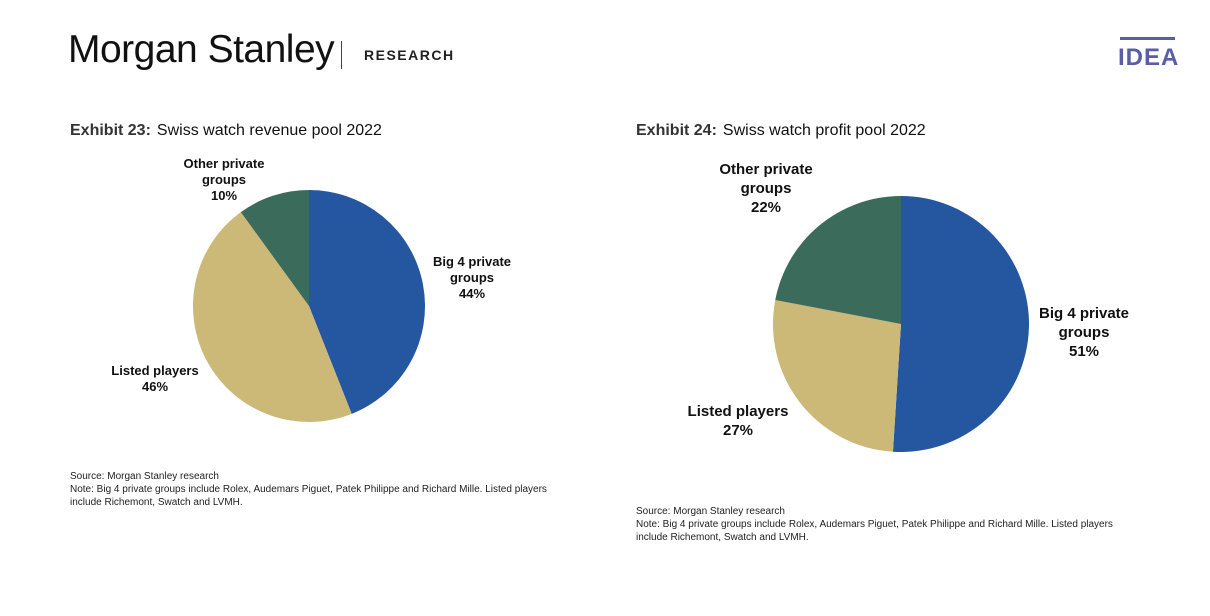  What do you see at coordinates (409, 55) in the screenshot?
I see `section-label: RESEARCH` at bounding box center [409, 55].